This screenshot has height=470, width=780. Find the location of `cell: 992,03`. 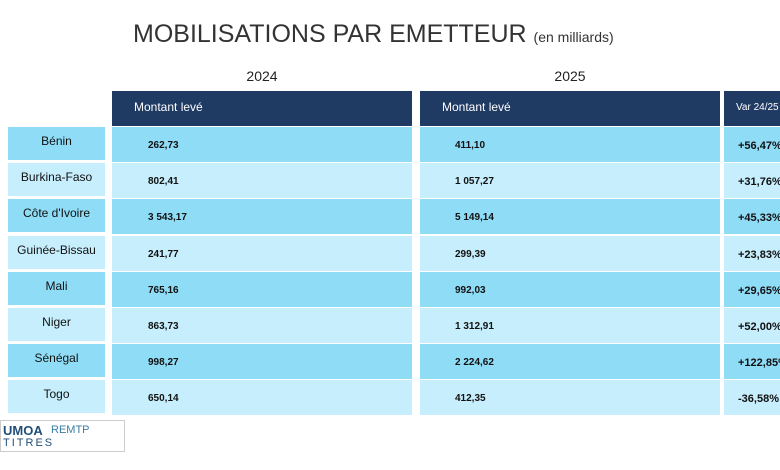

cell: 992,03 is located at coordinates (570, 289).